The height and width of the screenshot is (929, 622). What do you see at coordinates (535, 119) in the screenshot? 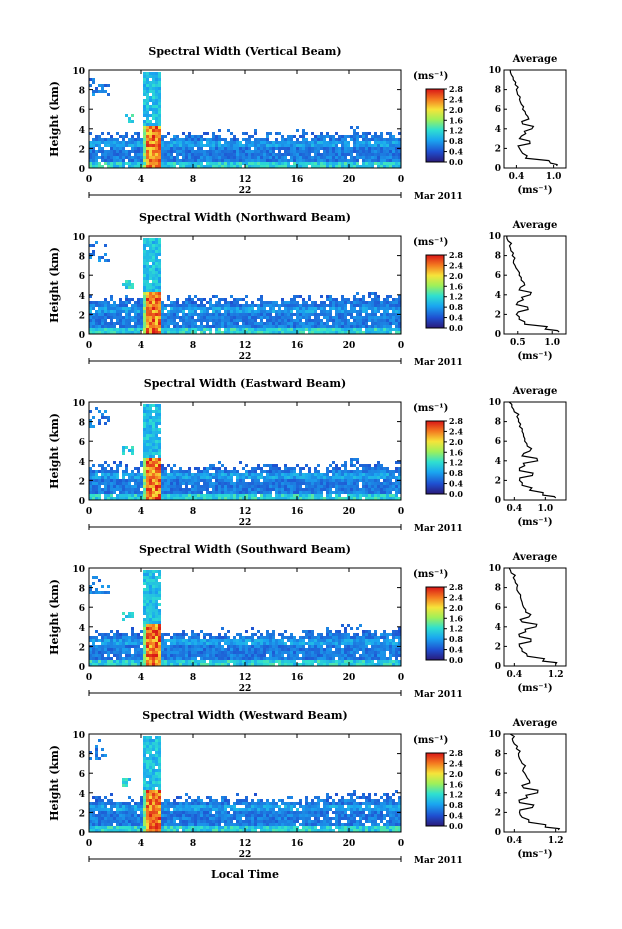
I see `average-frame` at bounding box center [535, 119].